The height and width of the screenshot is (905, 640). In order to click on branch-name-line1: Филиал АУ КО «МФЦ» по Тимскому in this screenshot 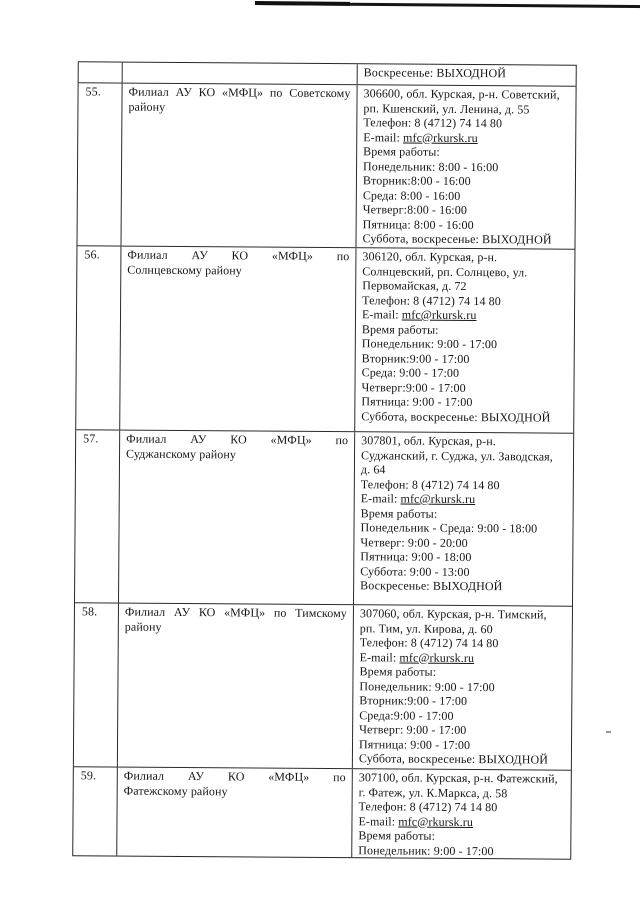, I will do `click(236, 613)`.